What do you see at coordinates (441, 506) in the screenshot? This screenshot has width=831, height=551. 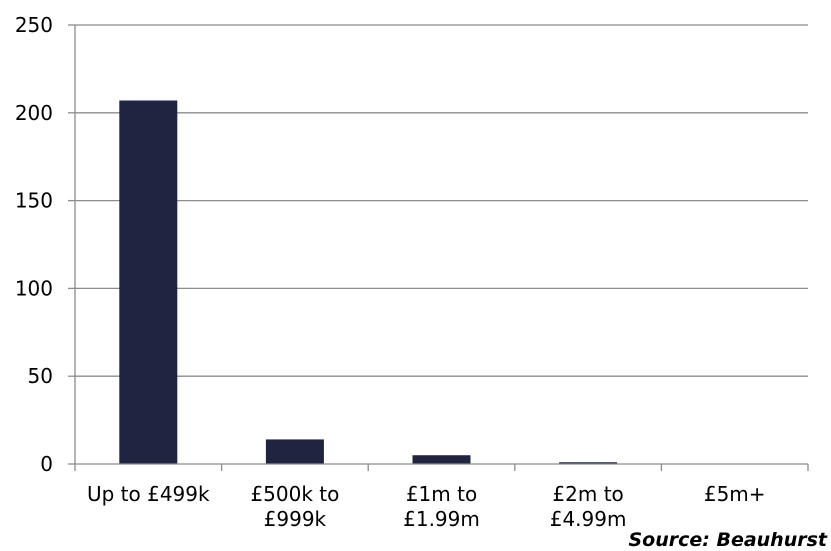 I see `x-category-label: £1m to £1.99m` at bounding box center [441, 506].